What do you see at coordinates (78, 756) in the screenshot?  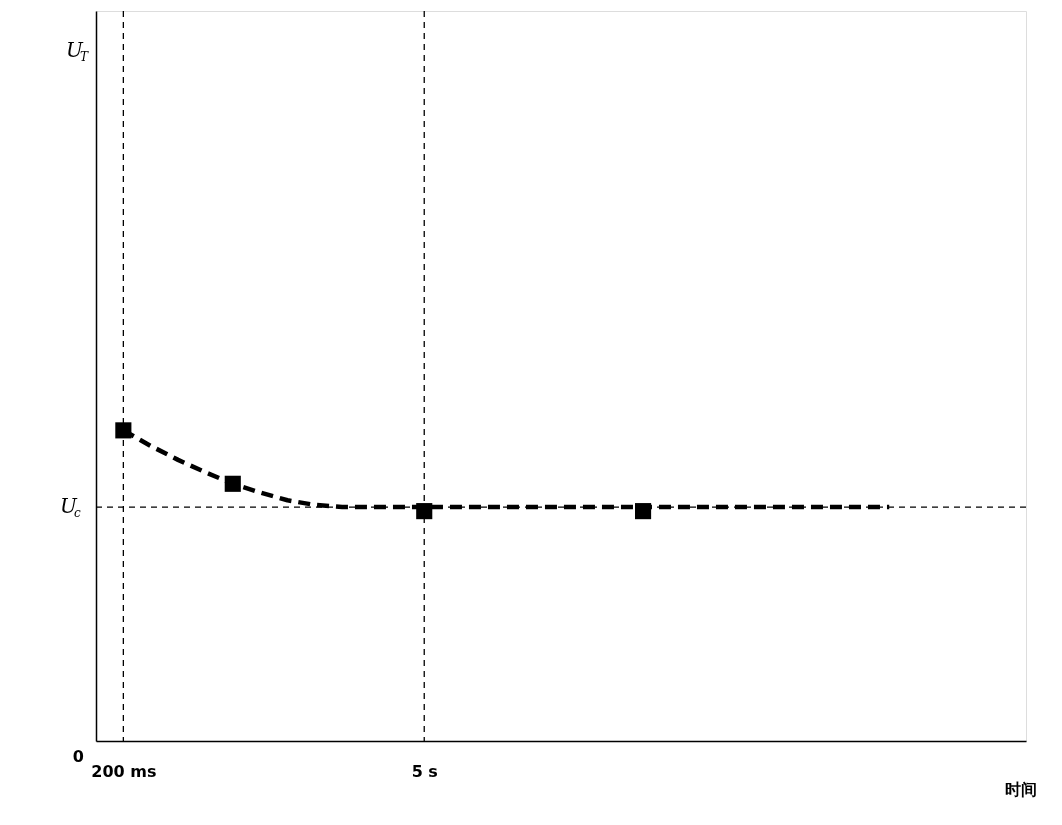 I see `text: 0` at bounding box center [78, 756].